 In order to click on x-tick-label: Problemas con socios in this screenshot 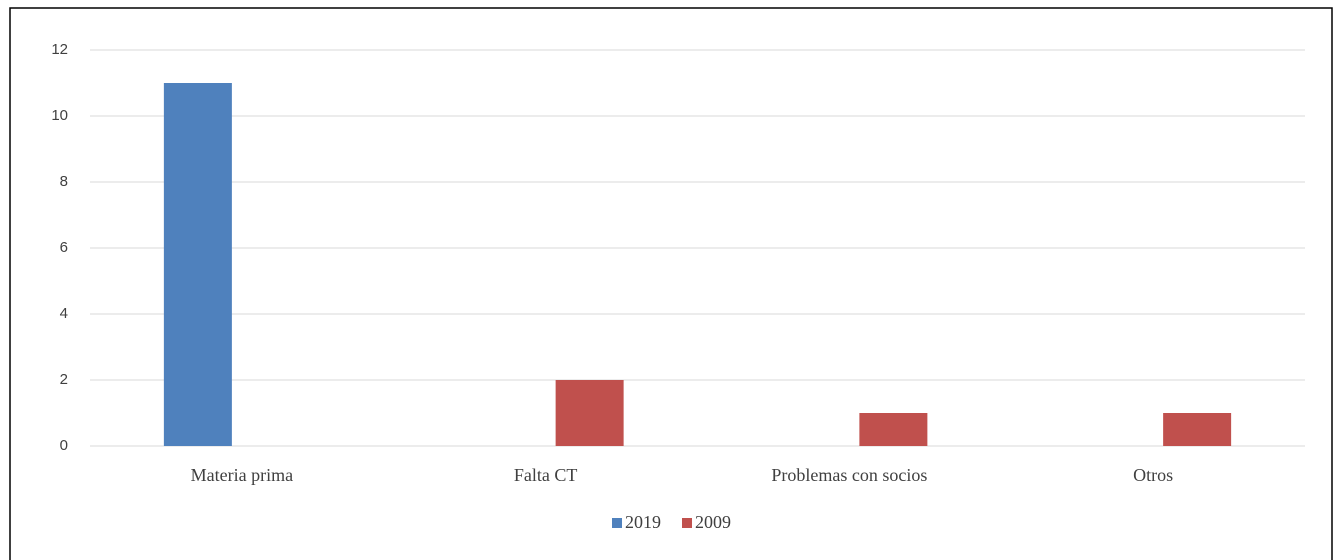, I will do `click(849, 475)`.